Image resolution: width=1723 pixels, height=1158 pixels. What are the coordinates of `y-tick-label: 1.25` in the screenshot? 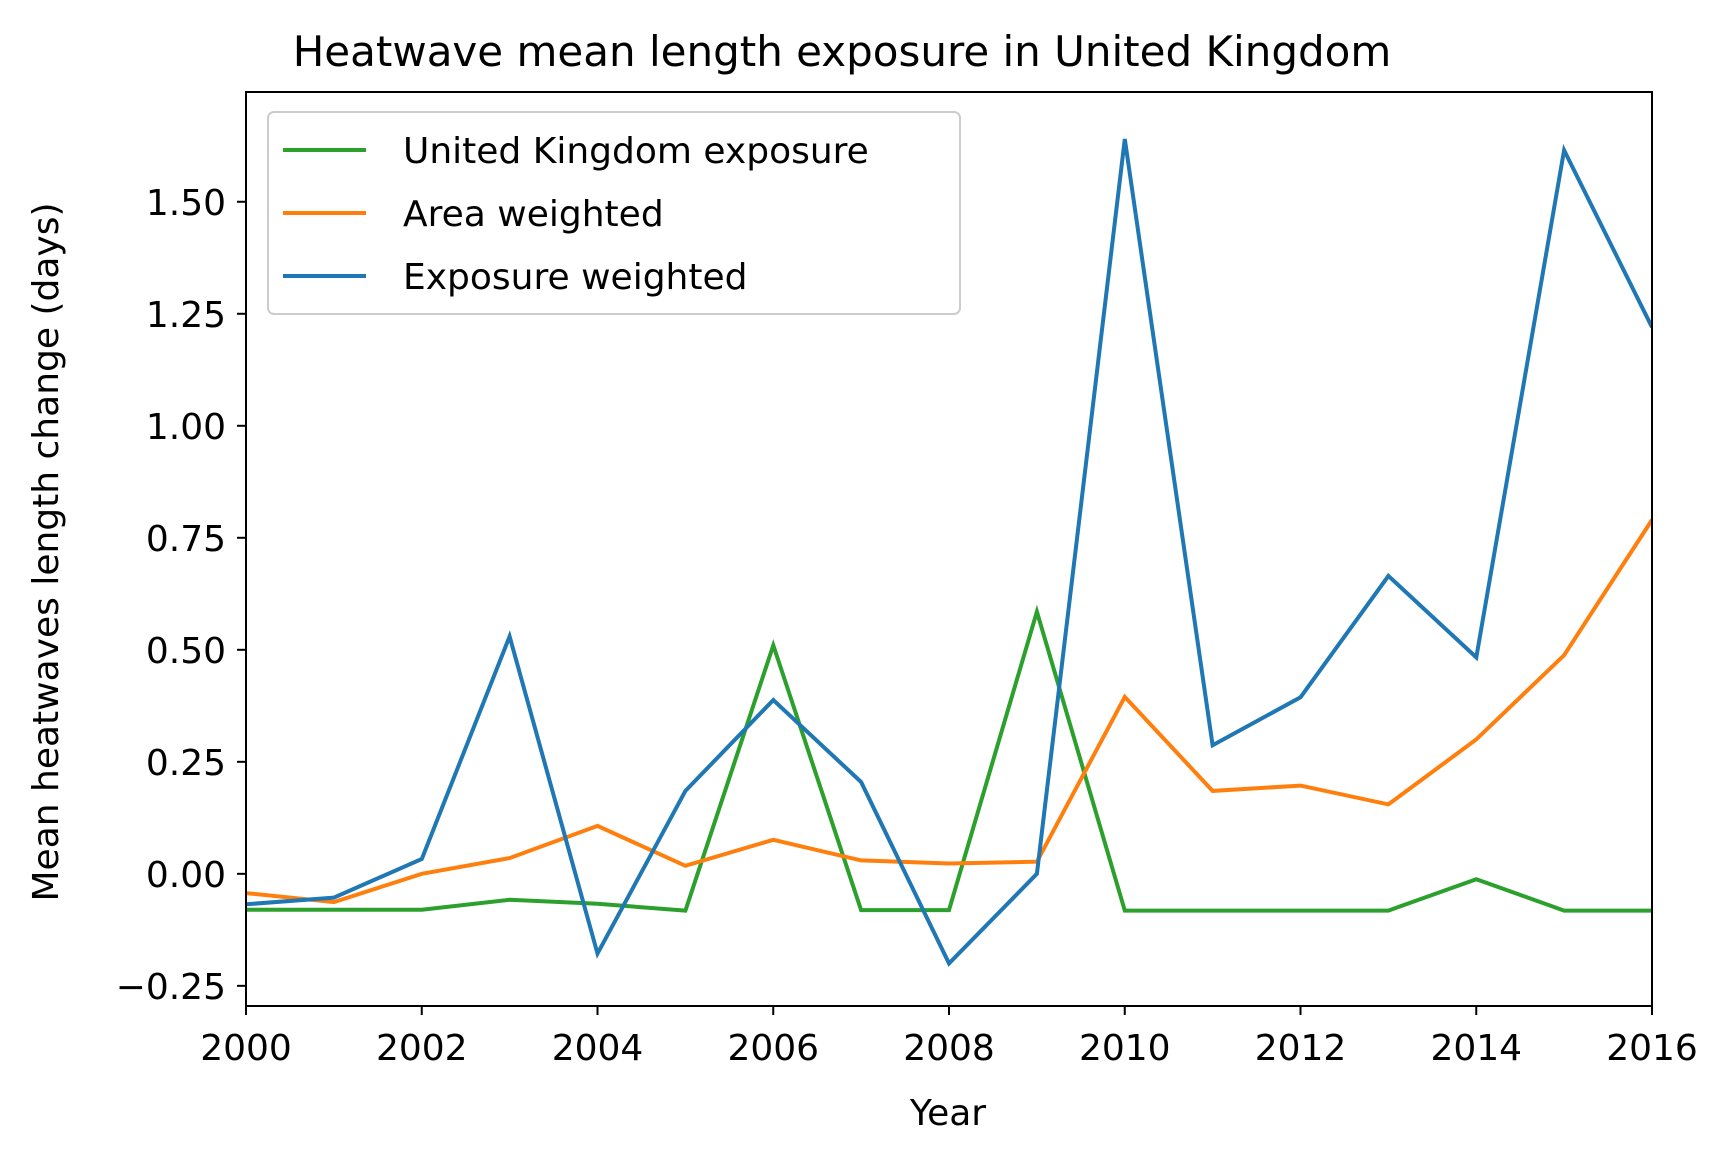 It's located at (186, 315).